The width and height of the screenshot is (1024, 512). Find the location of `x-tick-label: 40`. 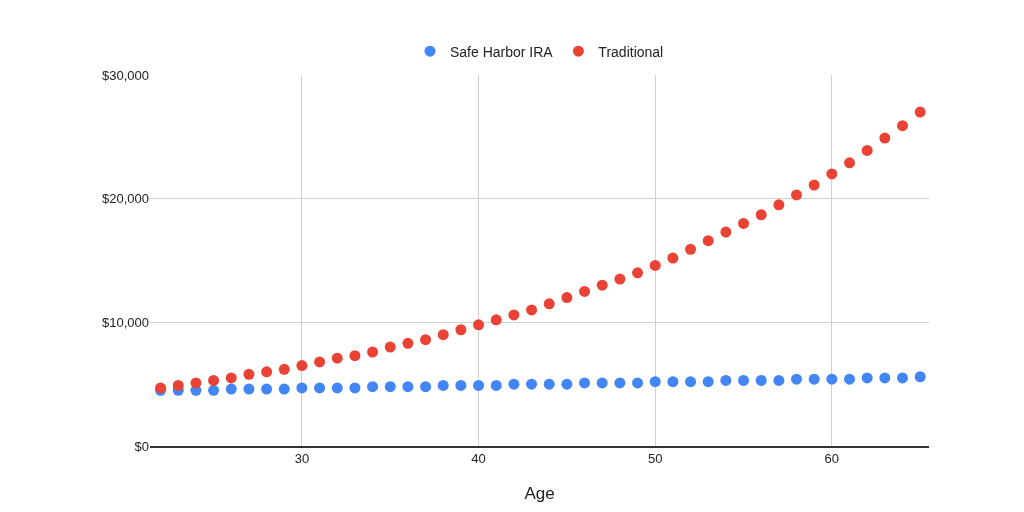

x-tick-label: 40 is located at coordinates (478, 459).